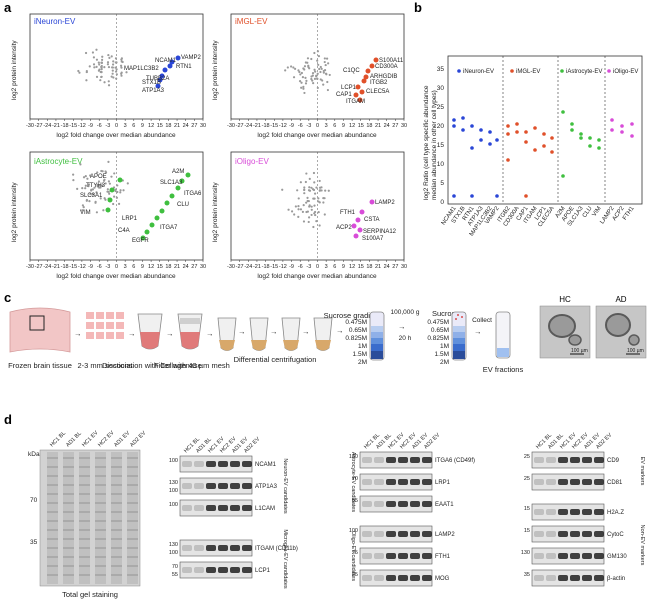  What do you see at coordinates (441, 126) in the screenshot?
I see `y-tick: 20` at bounding box center [441, 126].